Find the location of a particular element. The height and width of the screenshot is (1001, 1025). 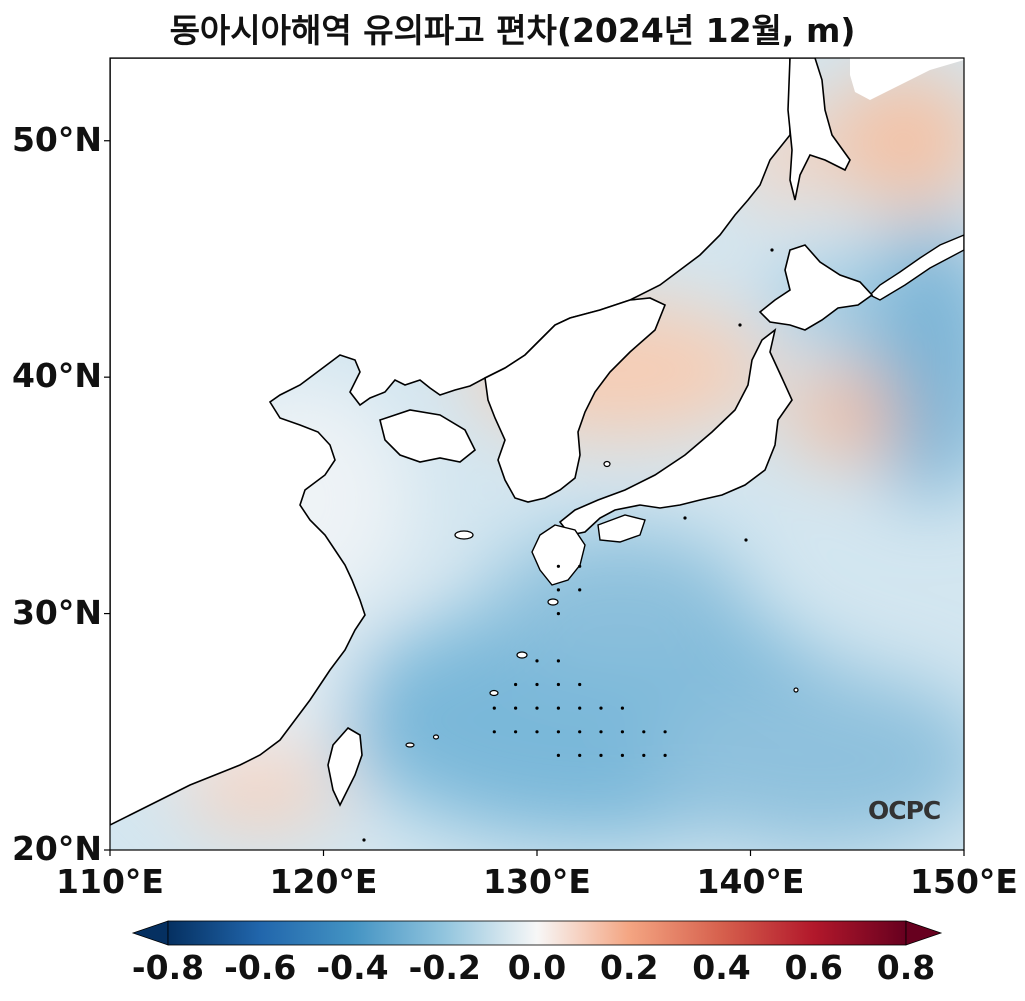

land-okinawa is located at coordinates (522, 655).